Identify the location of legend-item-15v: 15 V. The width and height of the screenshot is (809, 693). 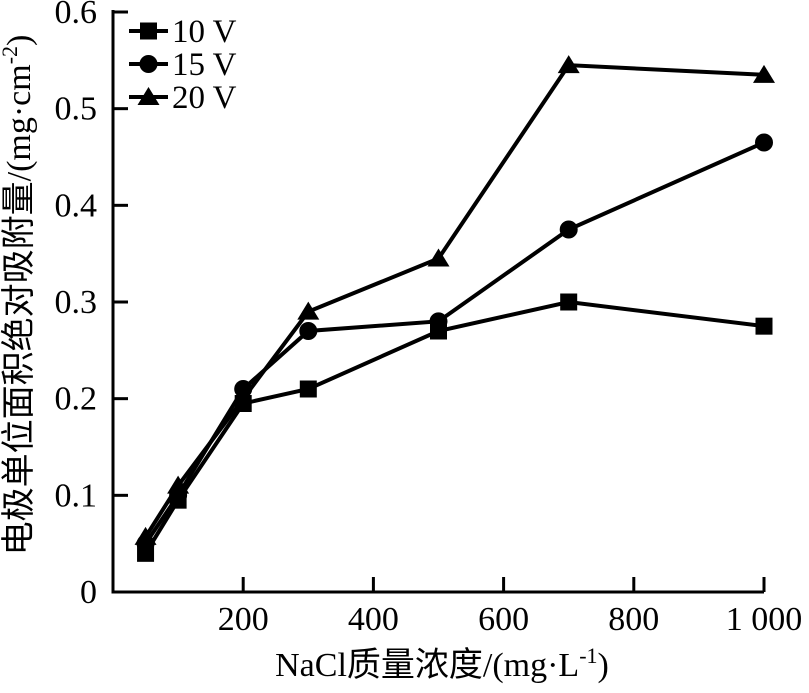
(183, 65).